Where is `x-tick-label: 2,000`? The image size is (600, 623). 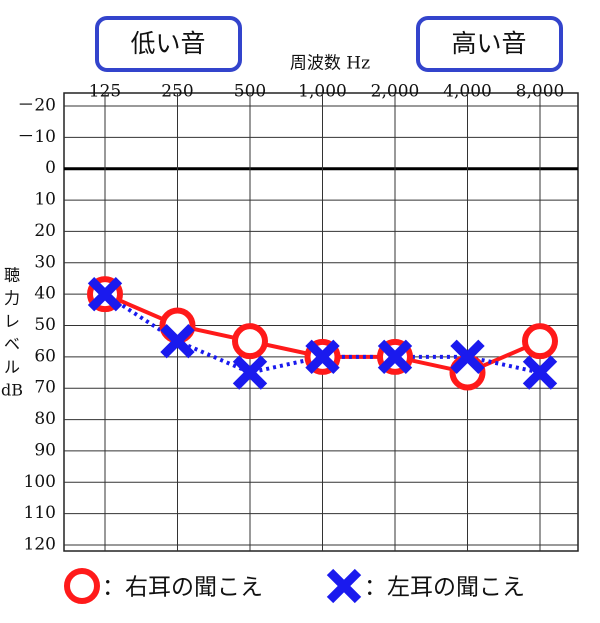
x-tick-label: 2,000 is located at coordinates (395, 92).